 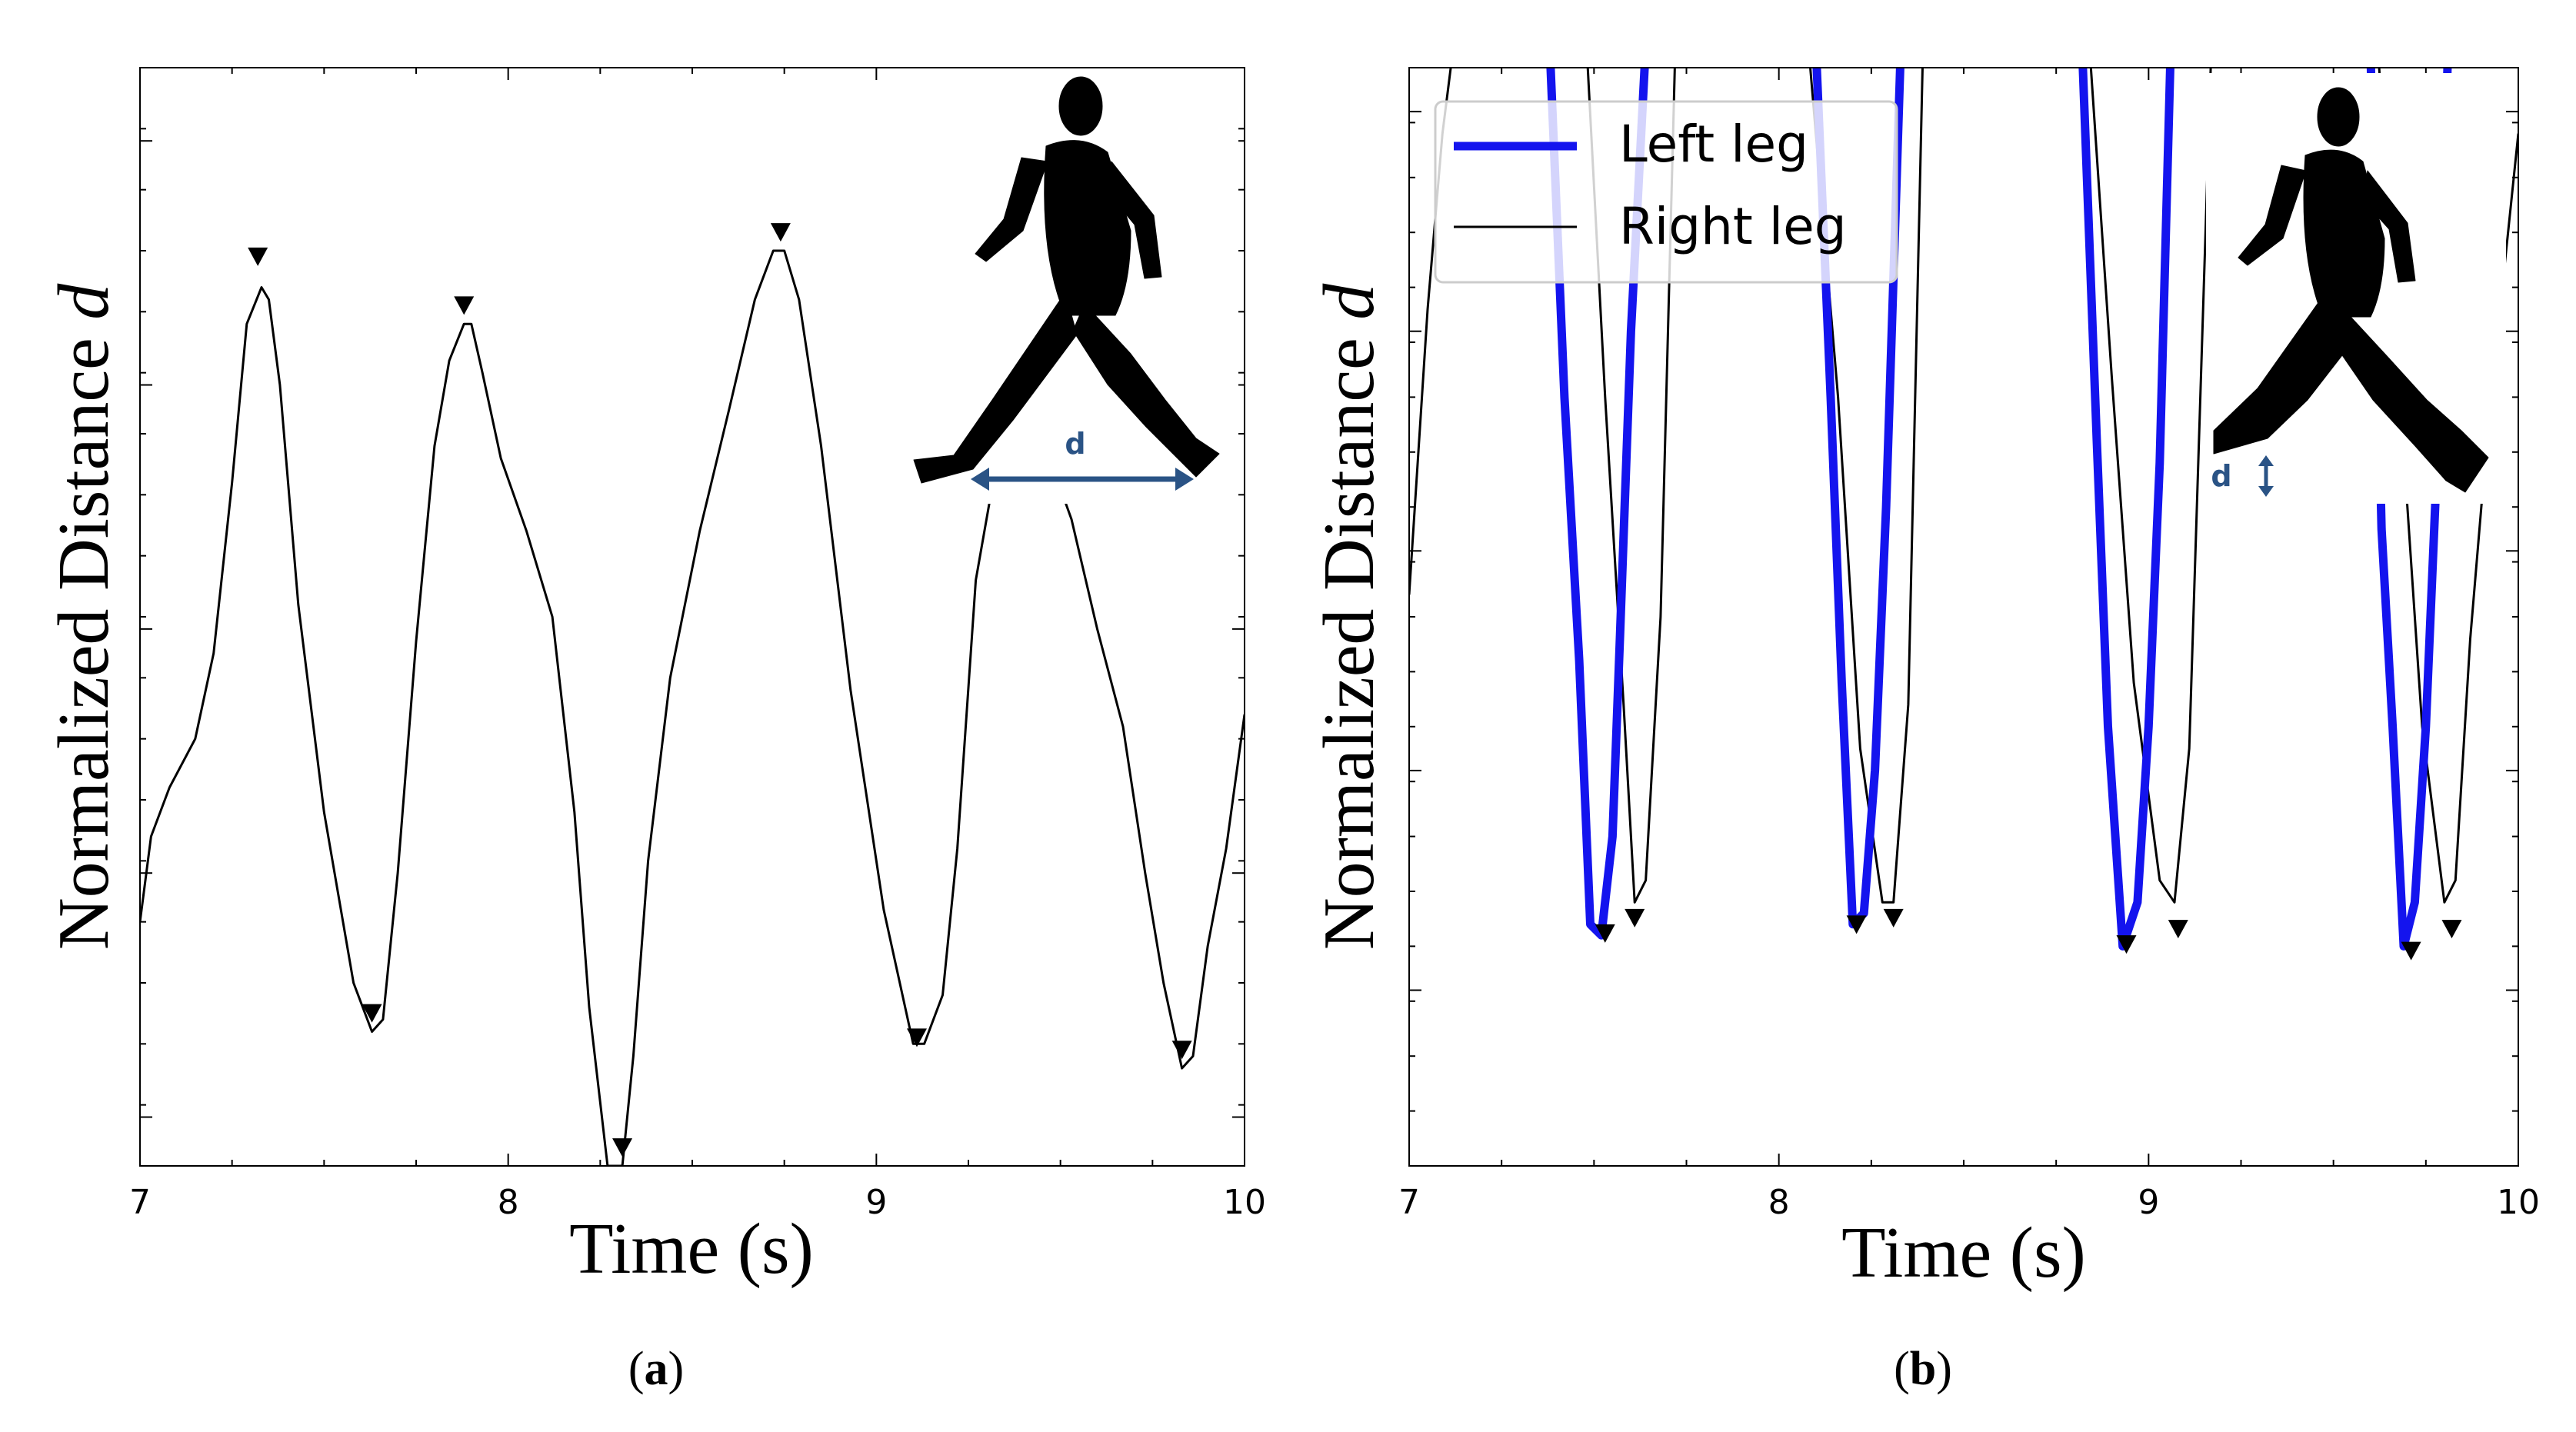 I want to click on panel-a-caption-label: (a), so click(x=656, y=1369).